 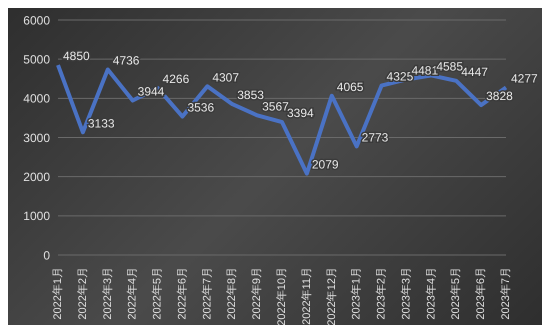 I want to click on data-label: 4850, so click(x=76, y=56).